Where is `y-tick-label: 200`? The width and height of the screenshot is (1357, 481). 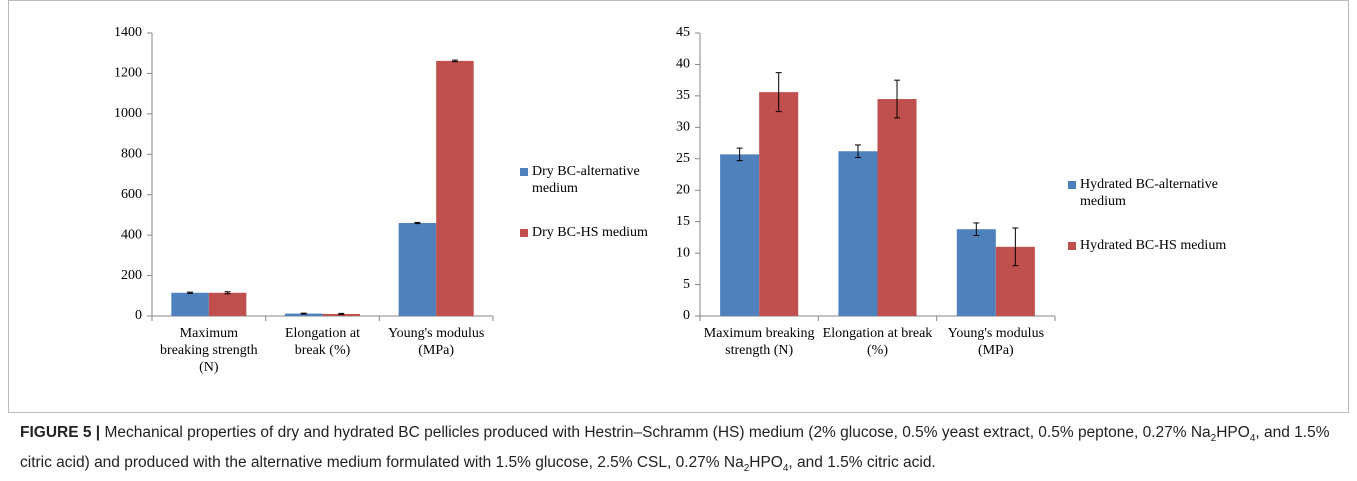 y-tick-label: 200 is located at coordinates (131, 275).